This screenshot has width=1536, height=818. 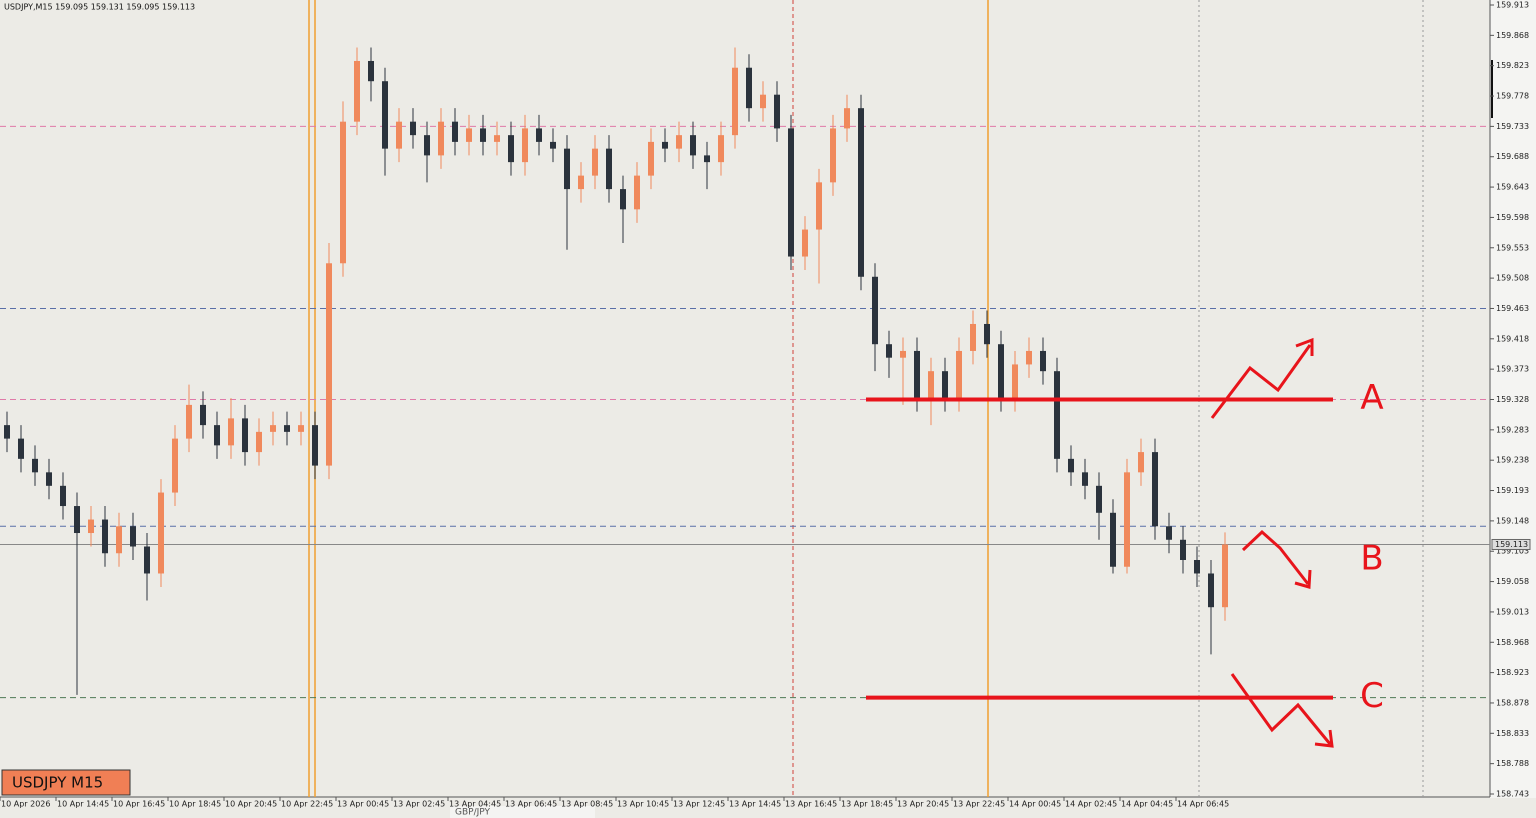 What do you see at coordinates (1512, 5) in the screenshot?
I see `y-tick-label: 159.913` at bounding box center [1512, 5].